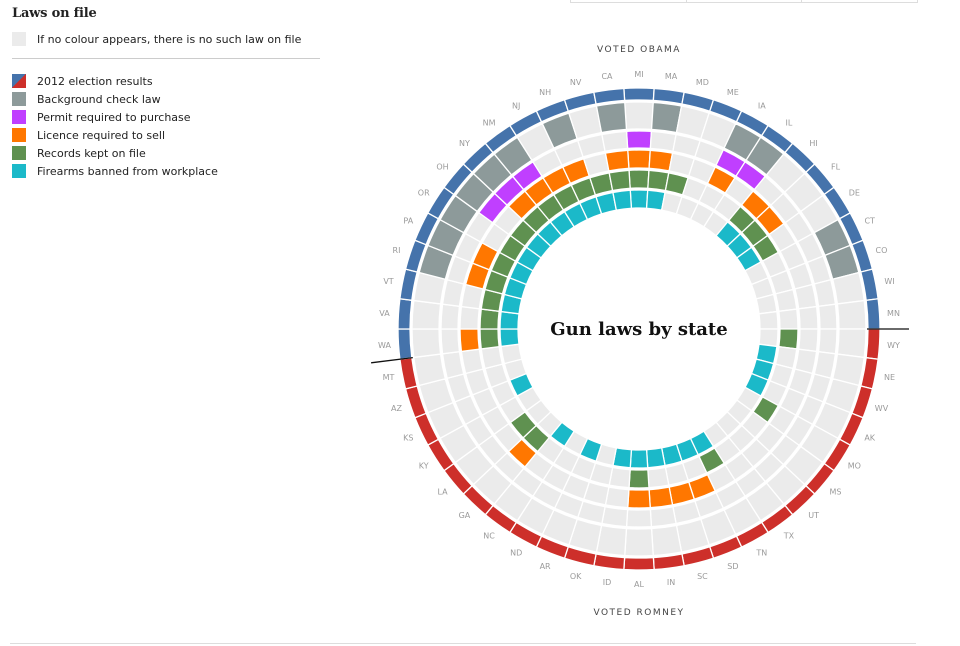 The image size is (960, 646). What do you see at coordinates (702, 82) in the screenshot?
I see `state-label-md: MD` at bounding box center [702, 82].